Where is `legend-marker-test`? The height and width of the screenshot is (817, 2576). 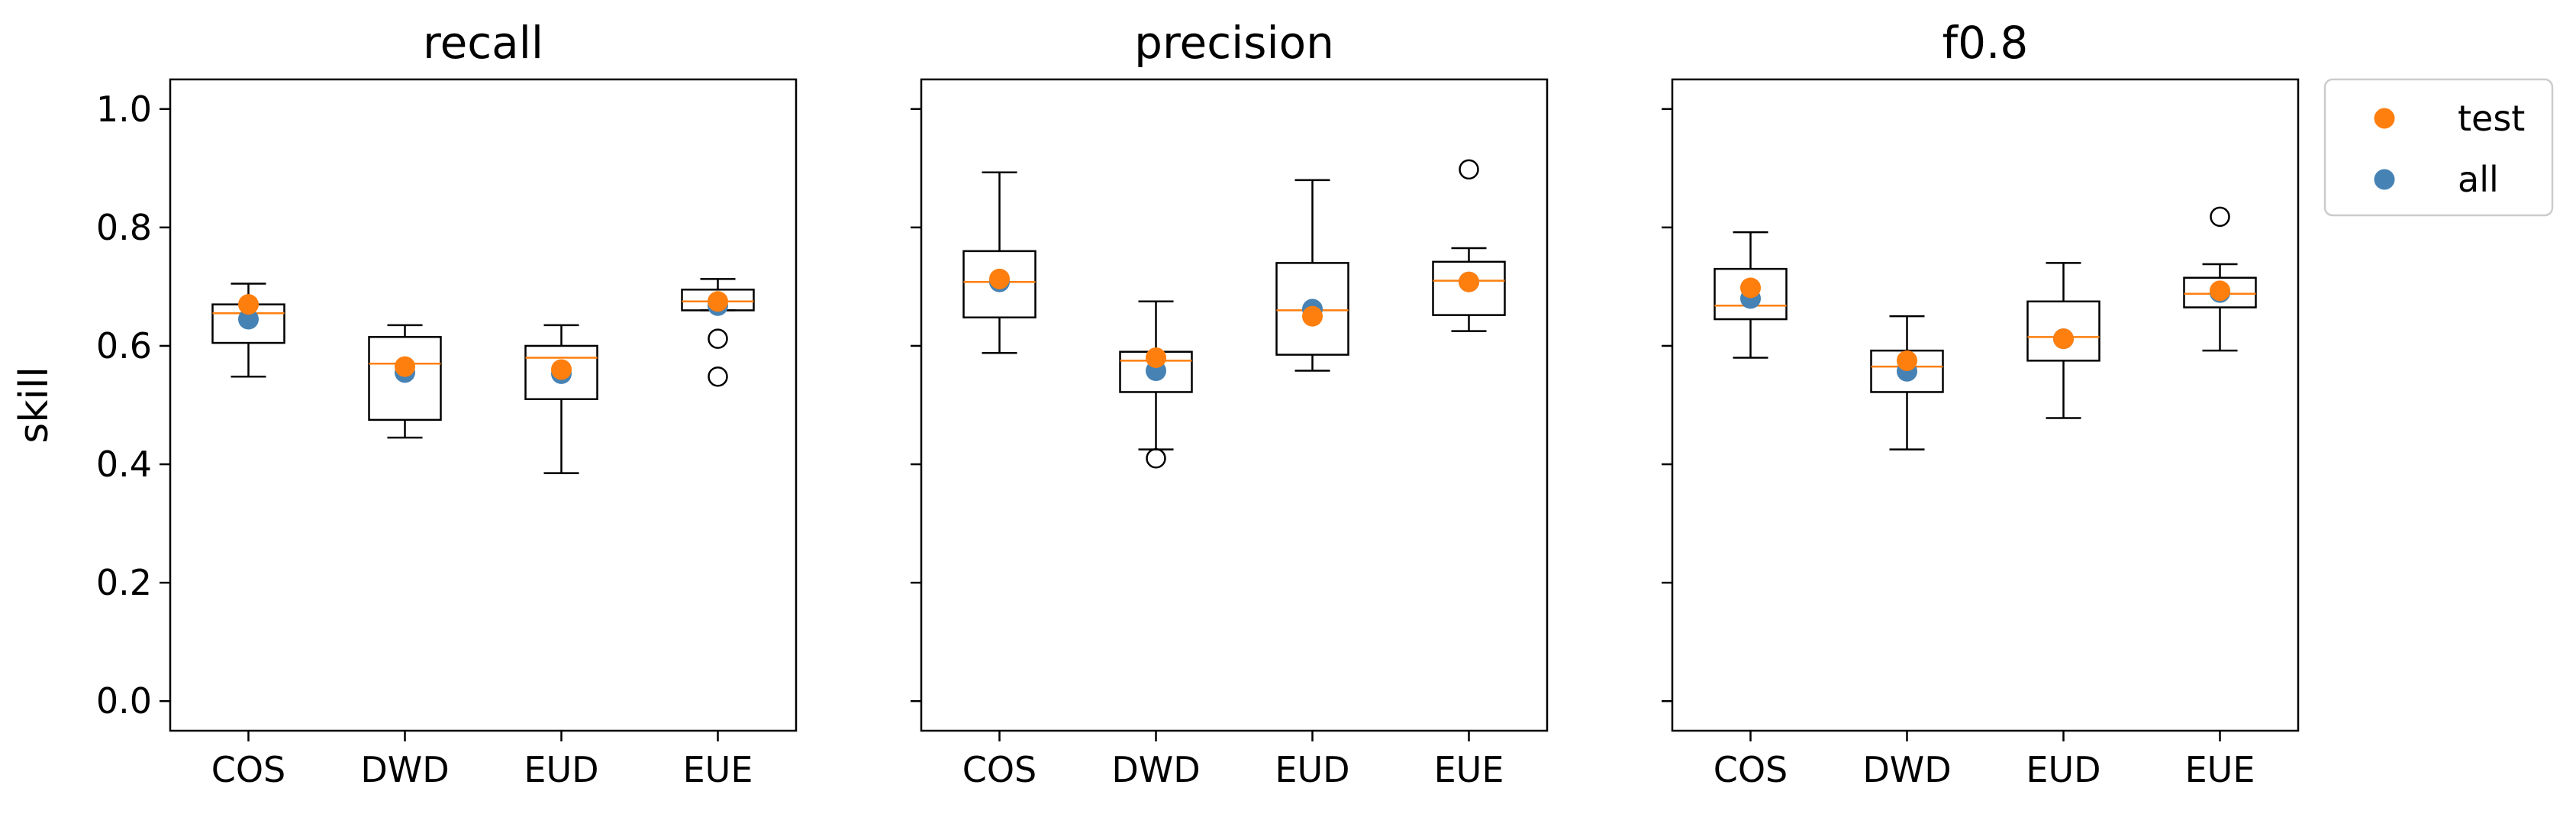
legend-marker-test is located at coordinates (2384, 118).